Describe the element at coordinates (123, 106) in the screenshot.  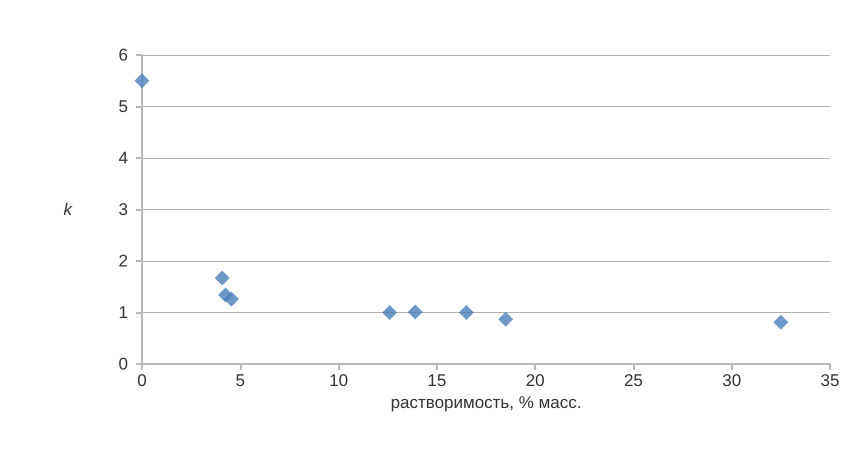
I see `y-tick-label: 5` at that location.